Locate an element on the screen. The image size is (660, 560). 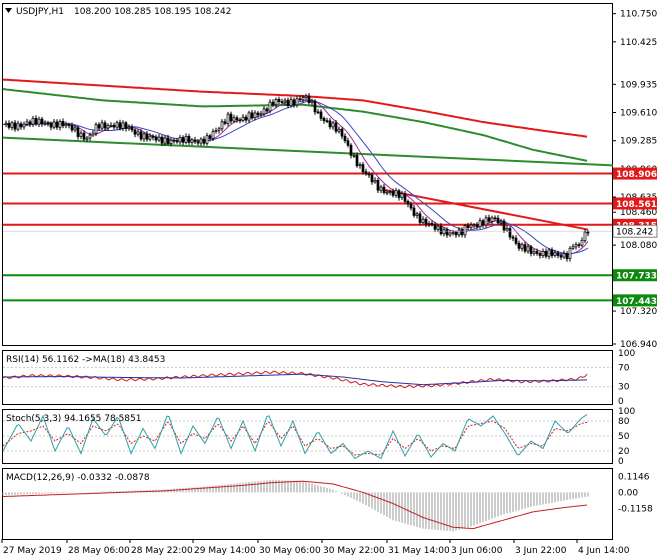
macd-panel: 0.1146 0.00 -0.1158 is located at coordinates (327, 502).